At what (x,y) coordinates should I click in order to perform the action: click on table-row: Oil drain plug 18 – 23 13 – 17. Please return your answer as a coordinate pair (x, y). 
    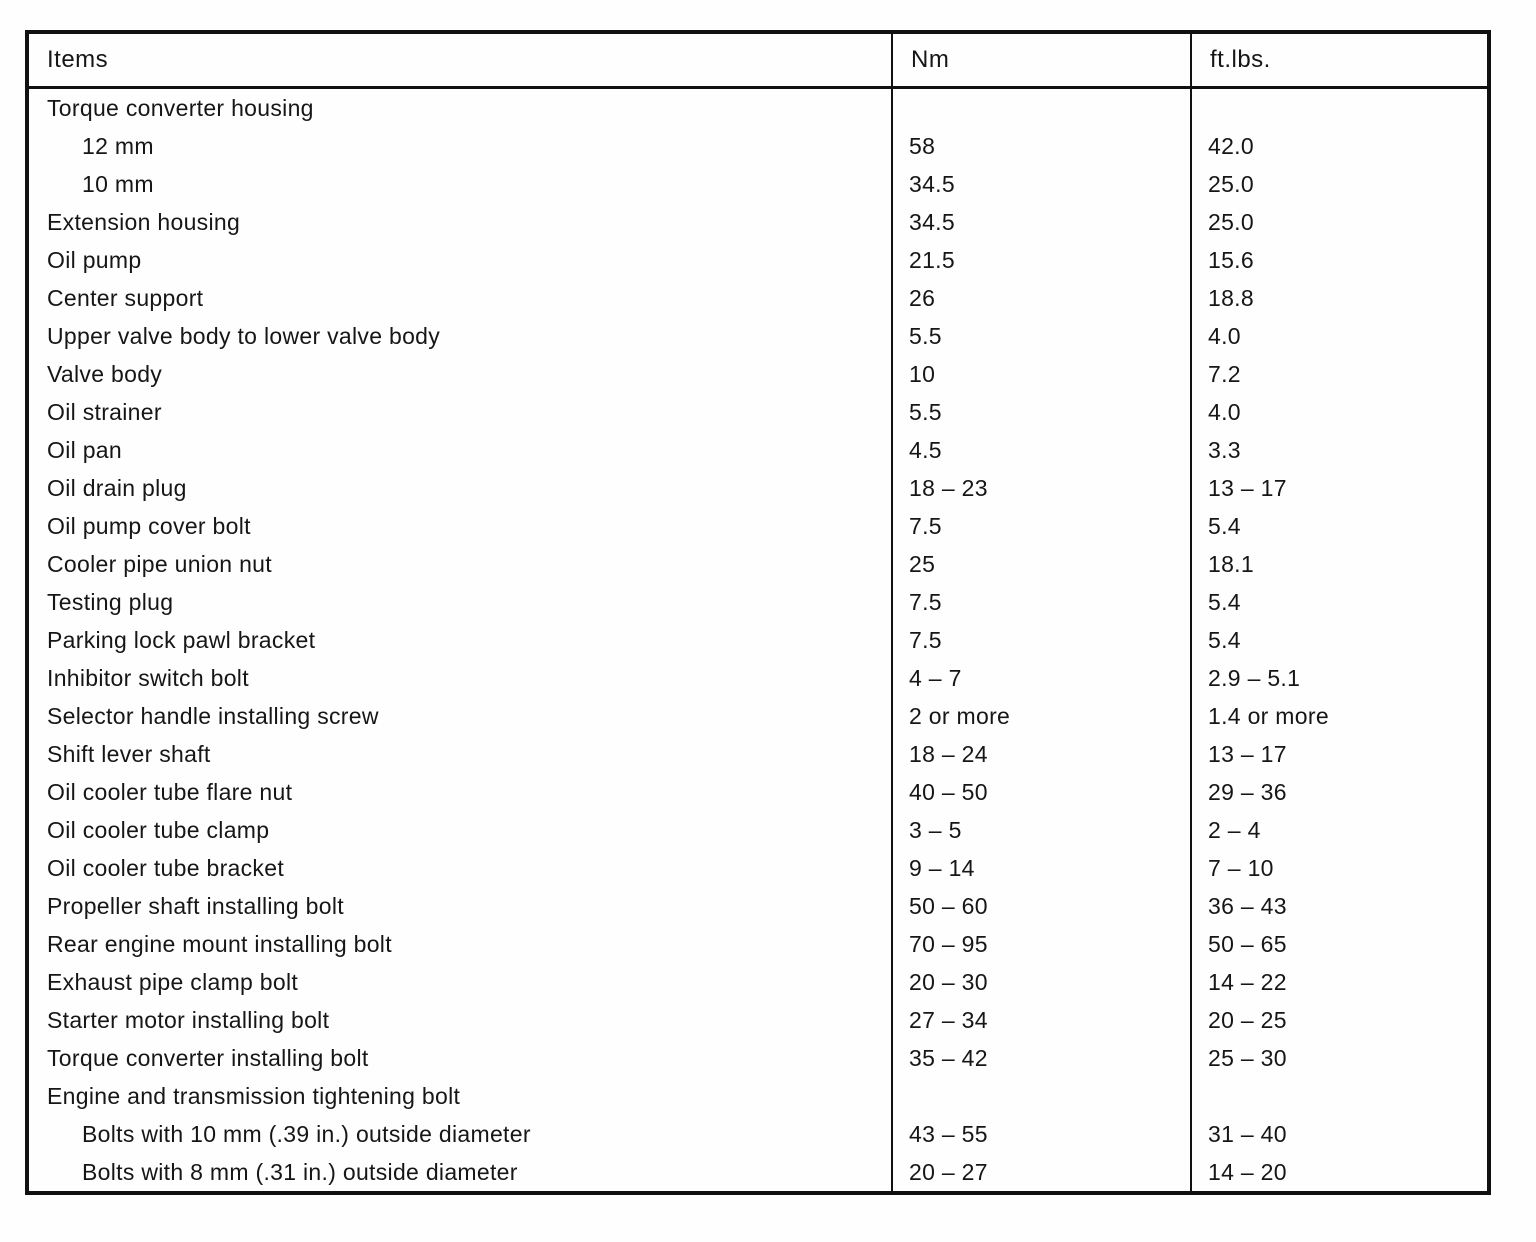
    Looking at the image, I should click on (758, 488).